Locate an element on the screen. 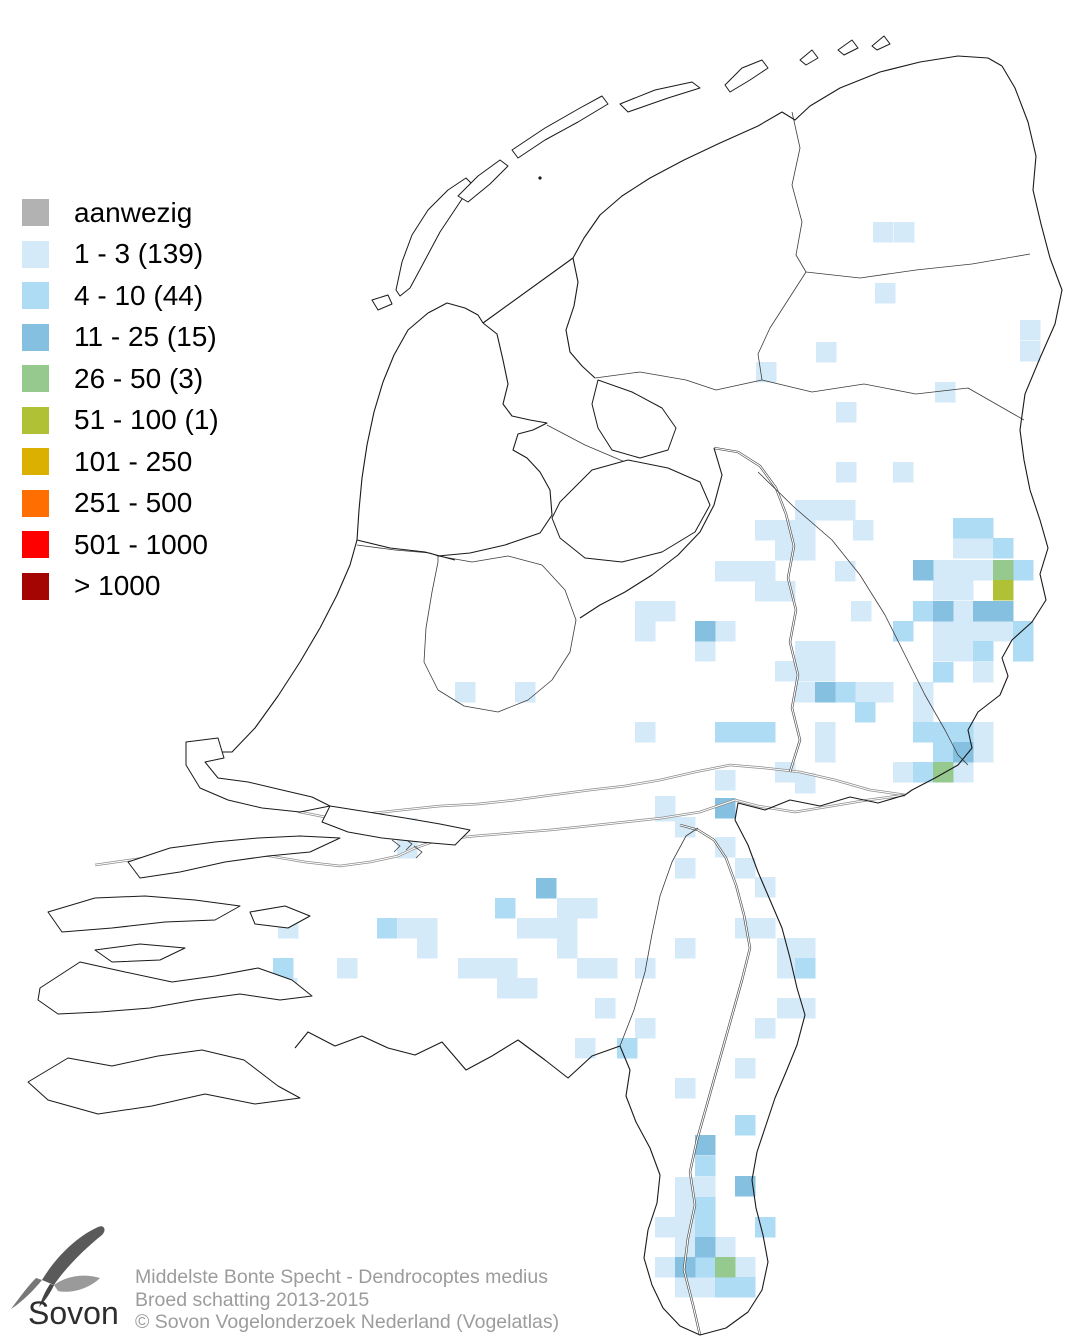  legend-label: > 1000 is located at coordinates (117, 586).